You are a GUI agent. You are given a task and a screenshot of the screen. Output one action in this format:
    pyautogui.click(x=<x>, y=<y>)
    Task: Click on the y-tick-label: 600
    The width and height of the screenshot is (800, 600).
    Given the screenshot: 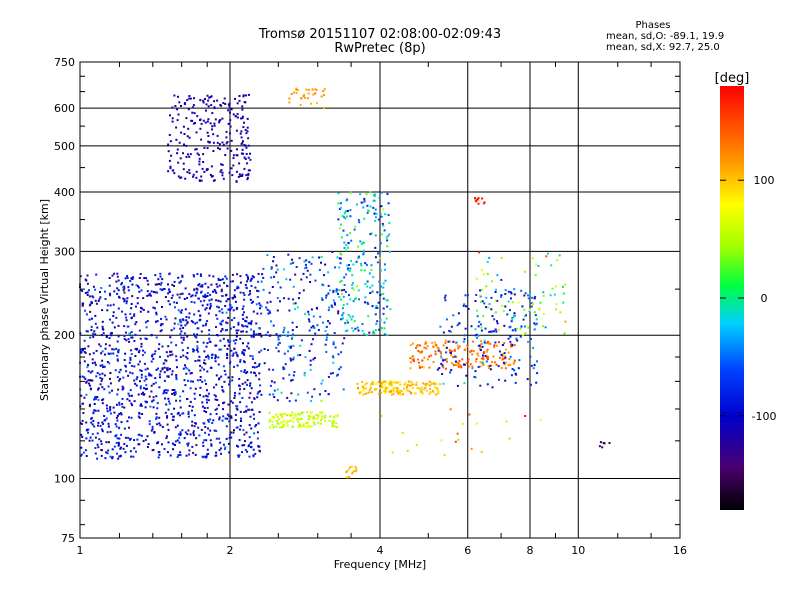 What is the action you would take?
    pyautogui.click(x=64, y=108)
    